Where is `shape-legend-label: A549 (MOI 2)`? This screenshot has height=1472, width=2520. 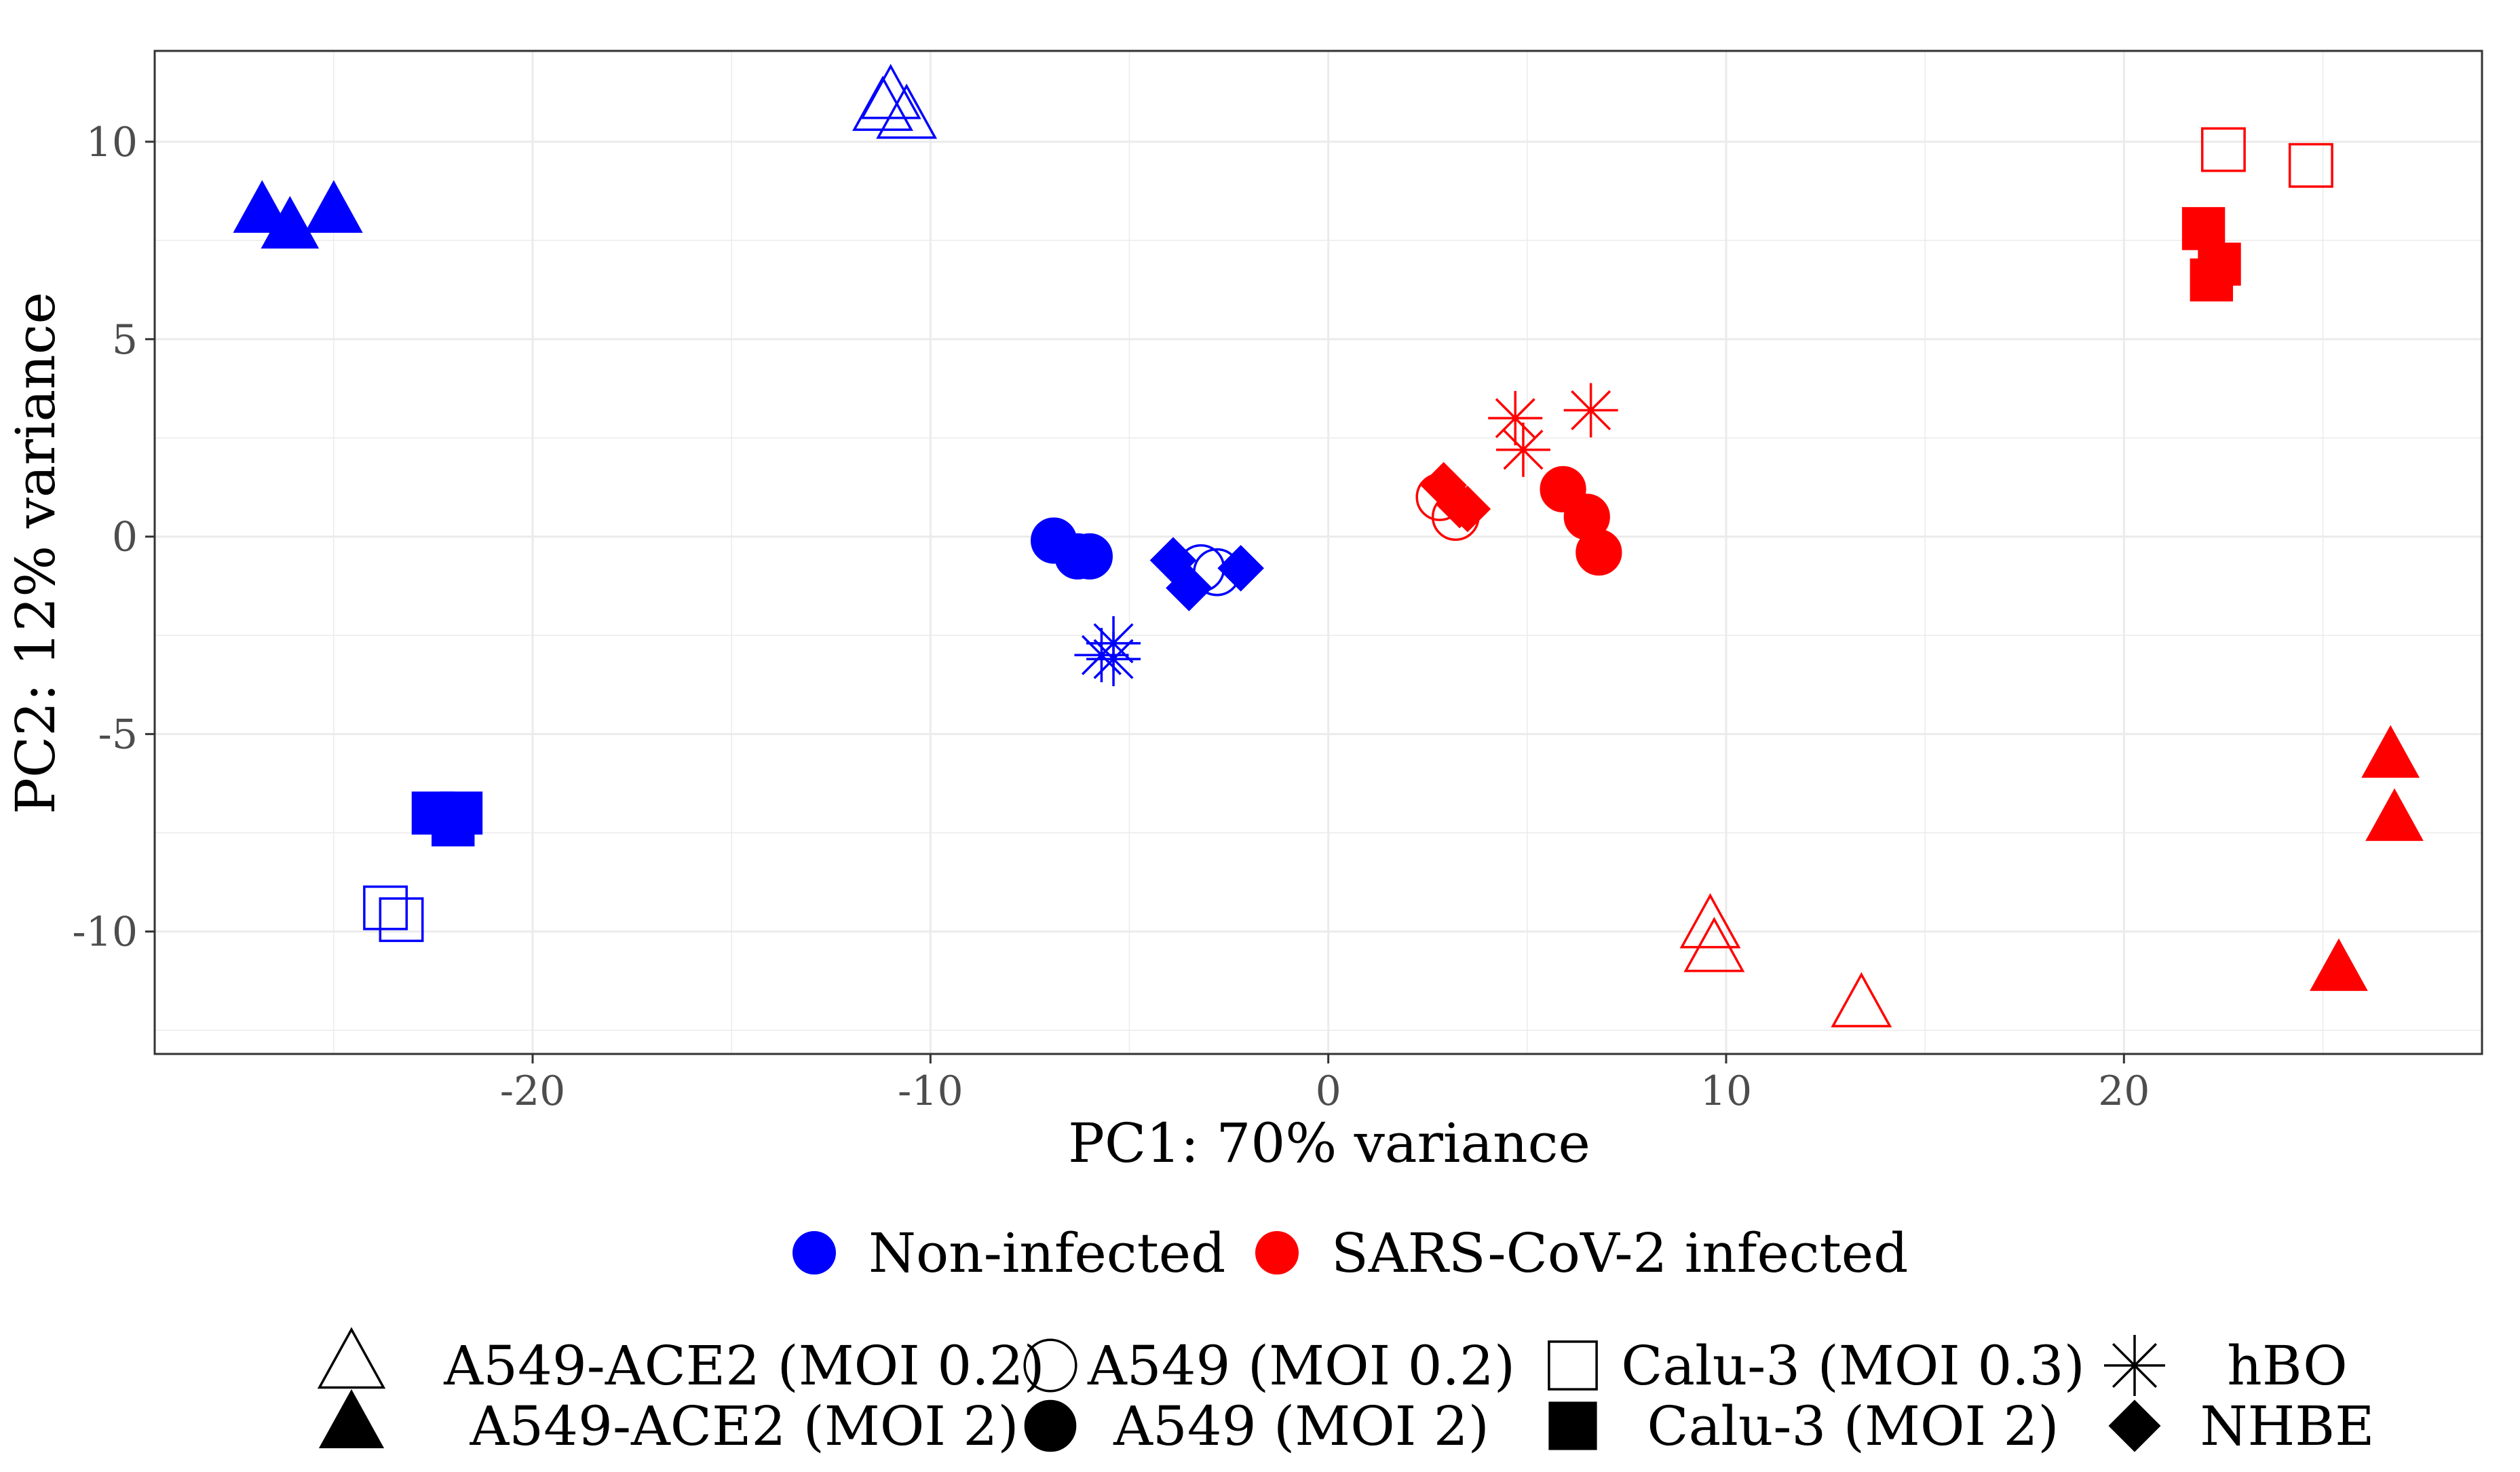
shape-legend-label: A549 (MOI 2) is located at coordinates (1301, 1426).